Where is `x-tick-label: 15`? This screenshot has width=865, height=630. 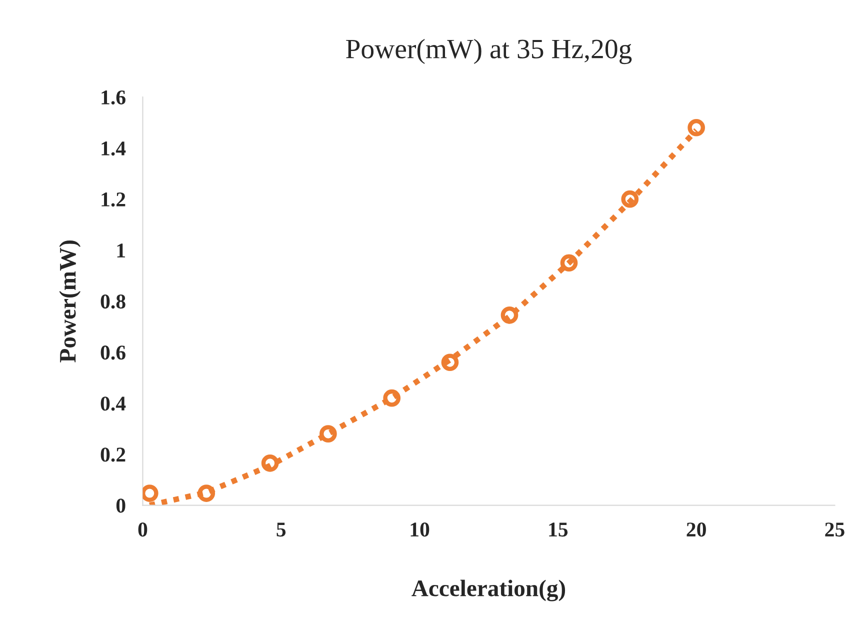 x-tick-label: 15 is located at coordinates (558, 529).